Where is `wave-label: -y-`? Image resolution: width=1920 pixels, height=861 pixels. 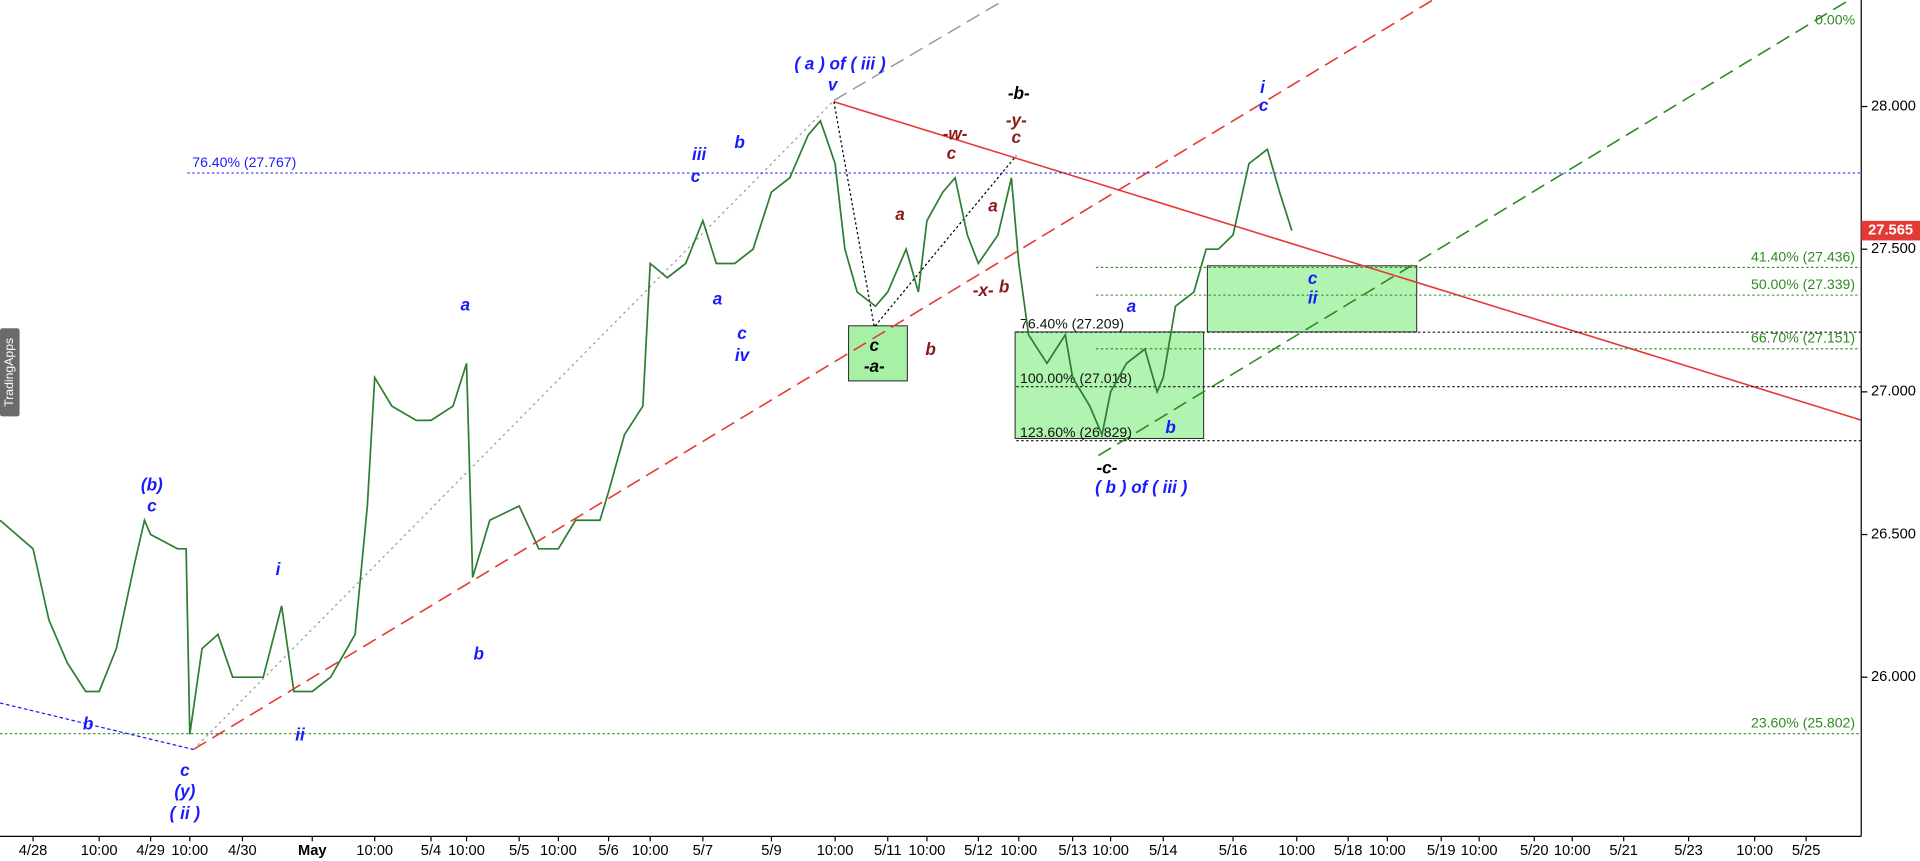 wave-label: -y- is located at coordinates (1016, 120).